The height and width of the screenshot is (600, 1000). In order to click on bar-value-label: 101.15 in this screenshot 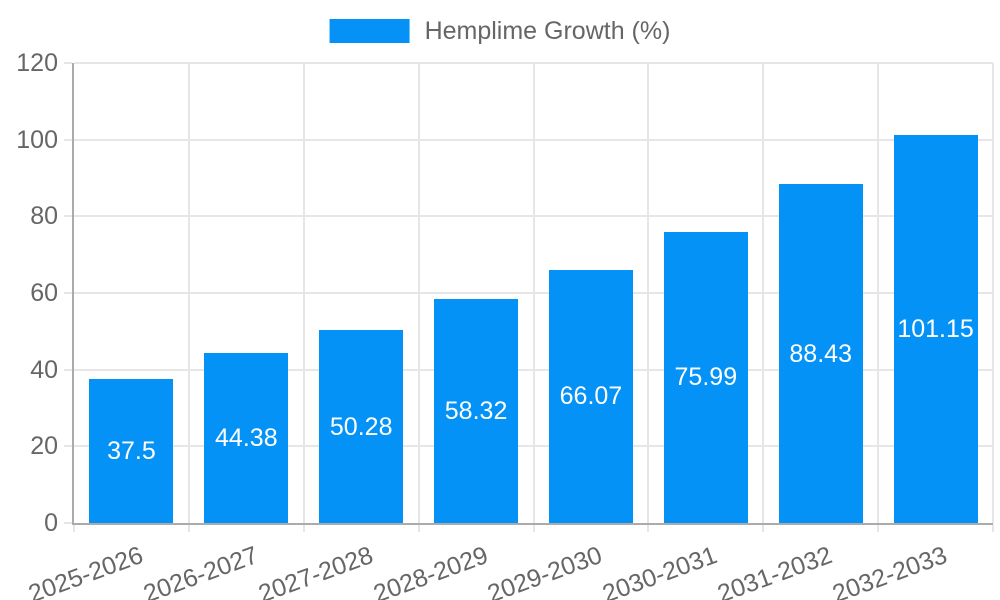, I will do `click(935, 329)`.